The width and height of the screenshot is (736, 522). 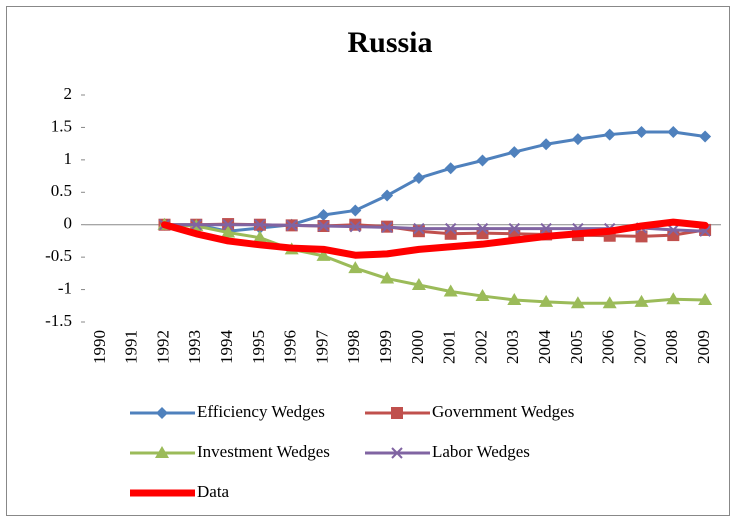 What do you see at coordinates (258, 347) in the screenshot?
I see `x-tick-label: 1995` at bounding box center [258, 347].